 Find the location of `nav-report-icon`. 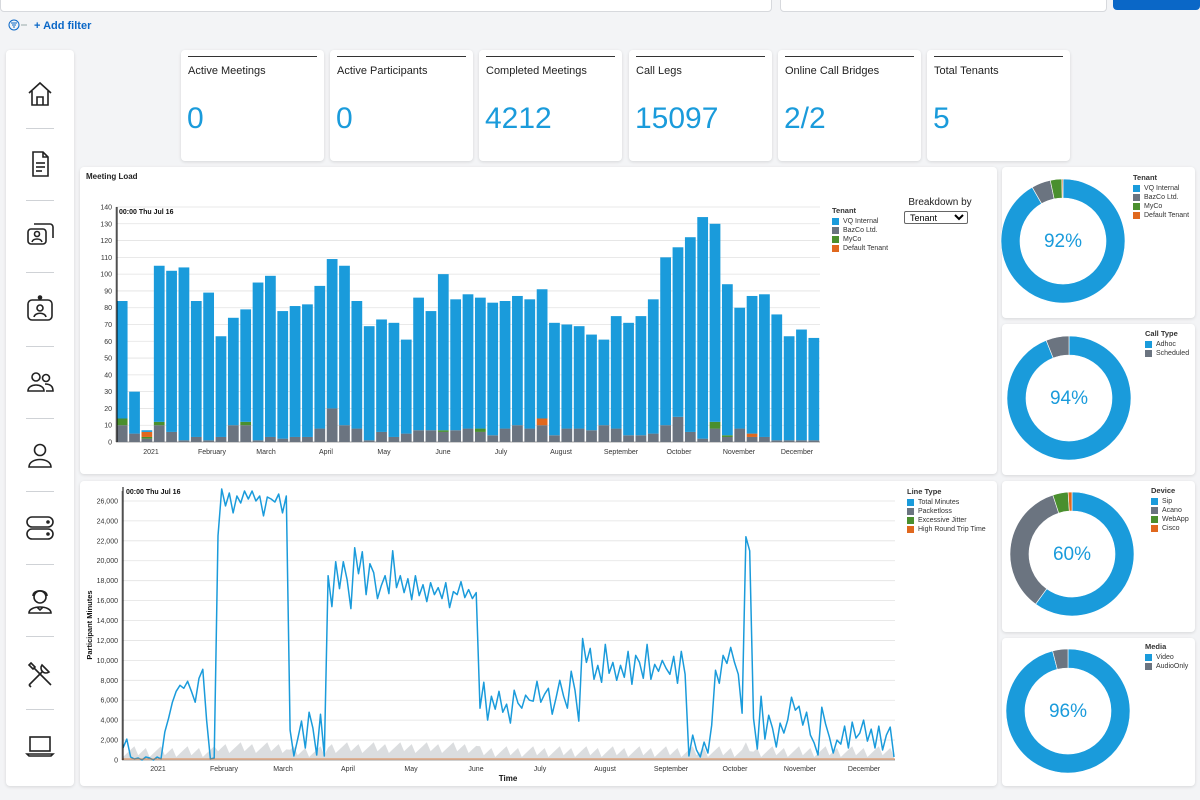

nav-report-icon is located at coordinates (40, 164).